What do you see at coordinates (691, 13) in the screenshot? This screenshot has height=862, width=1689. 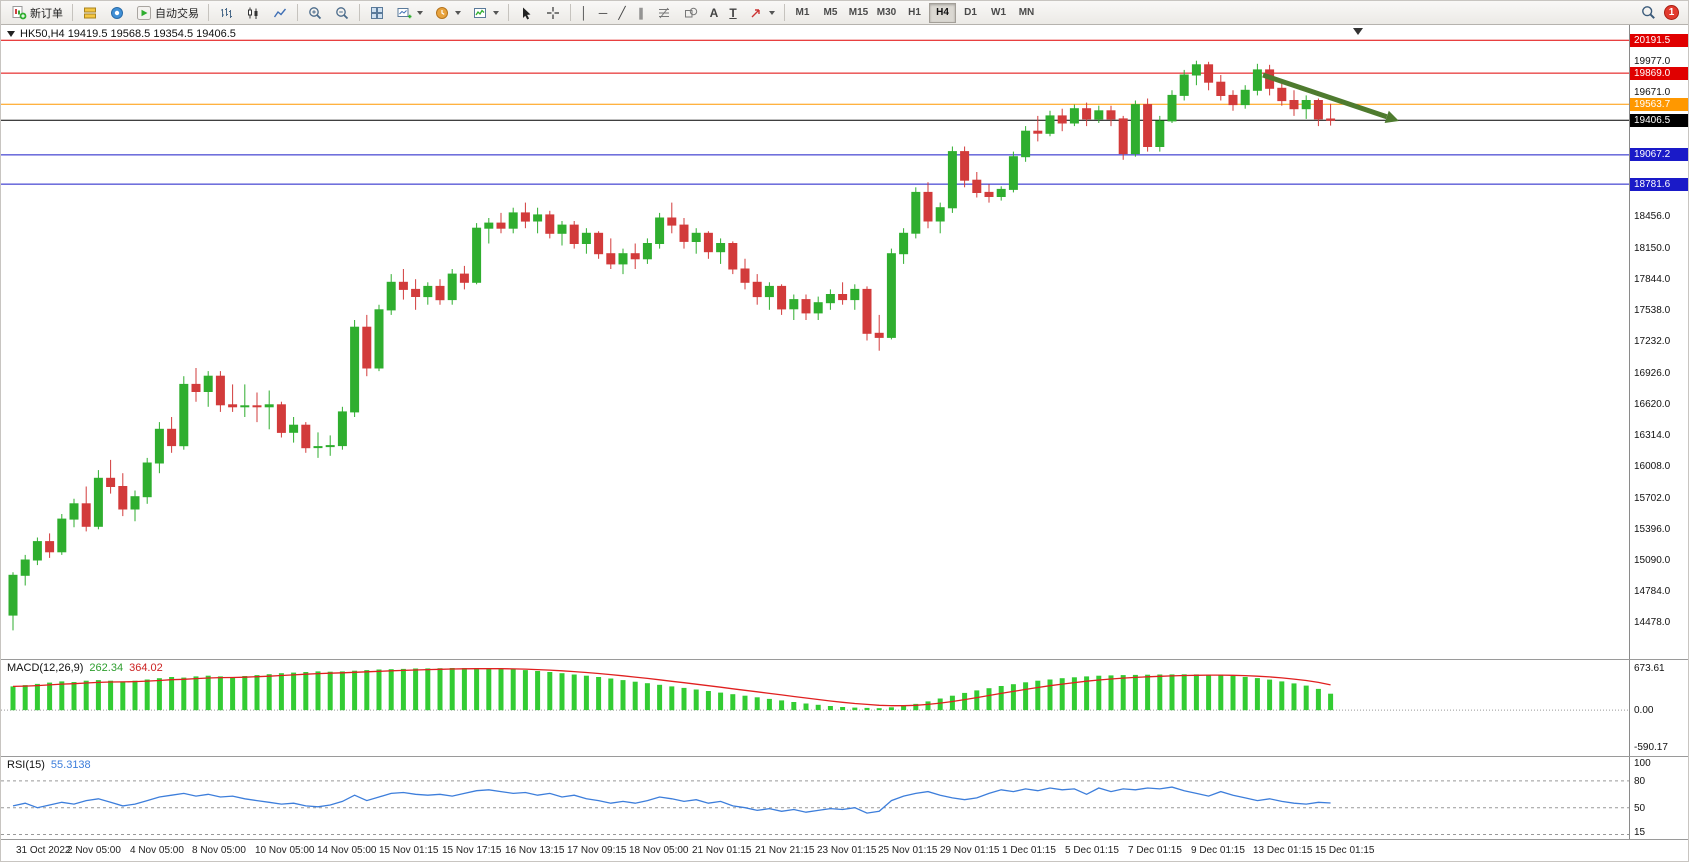 I see `shapes-tool-button` at bounding box center [691, 13].